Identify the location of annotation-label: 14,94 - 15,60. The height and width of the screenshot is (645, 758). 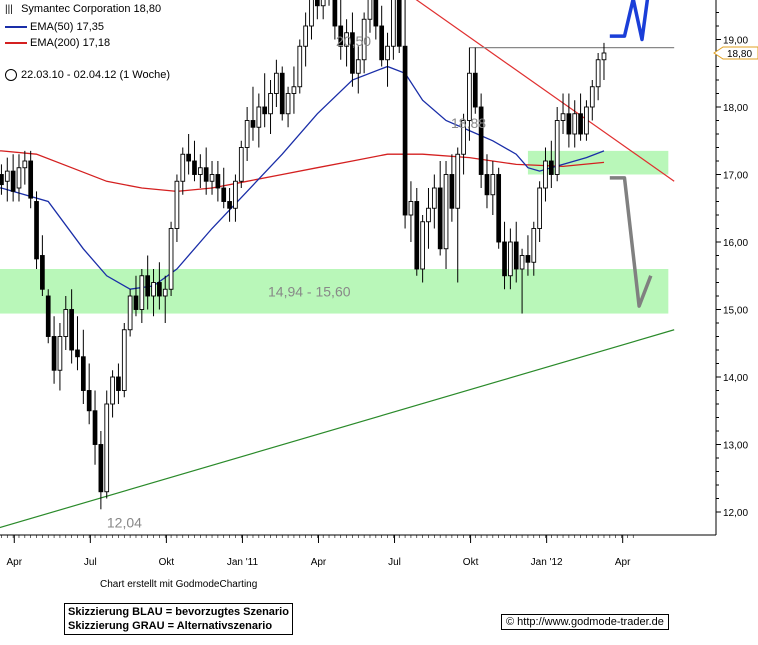
(309, 291).